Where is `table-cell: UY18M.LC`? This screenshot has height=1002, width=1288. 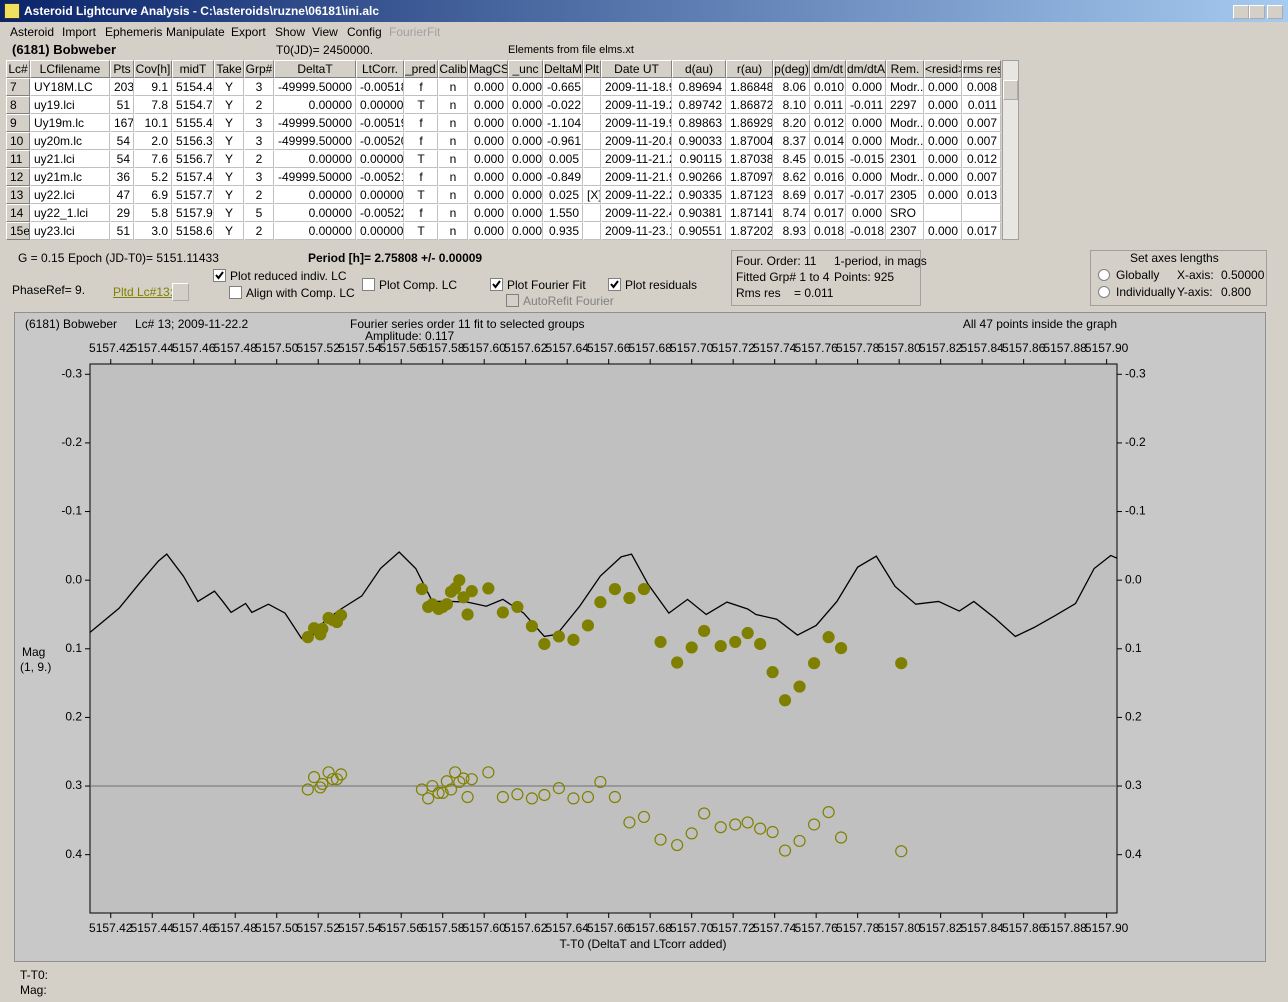 table-cell: UY18M.LC is located at coordinates (70, 87).